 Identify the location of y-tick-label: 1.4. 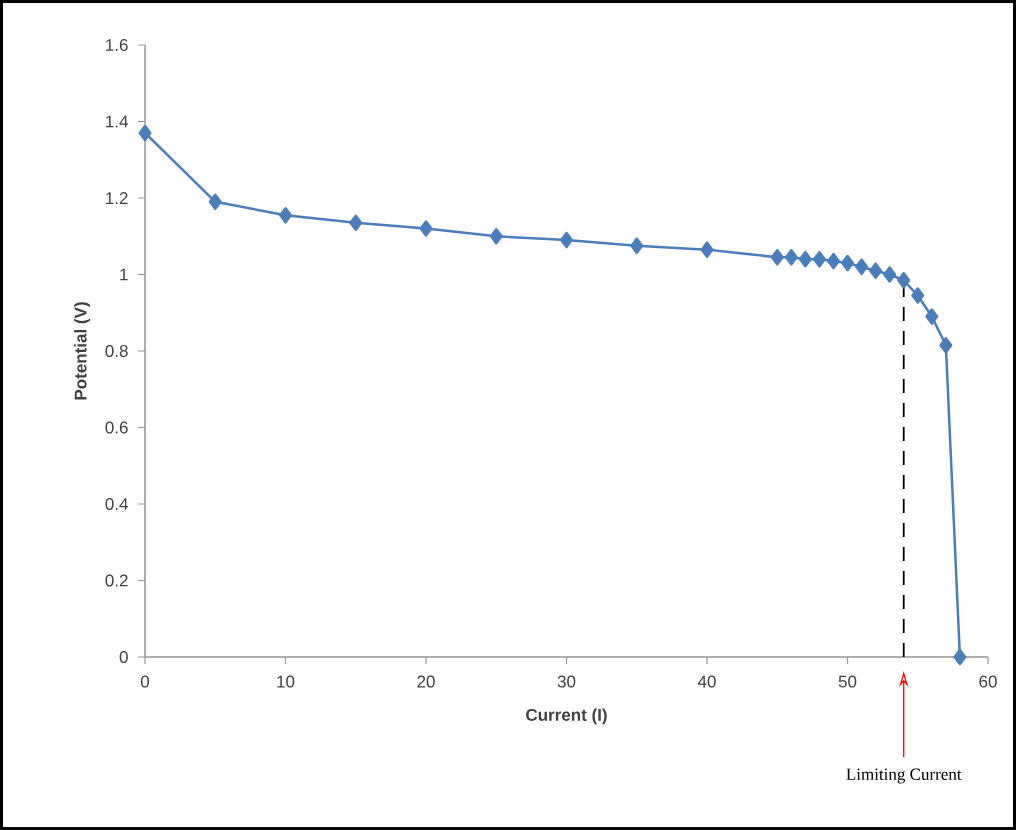
(117, 121).